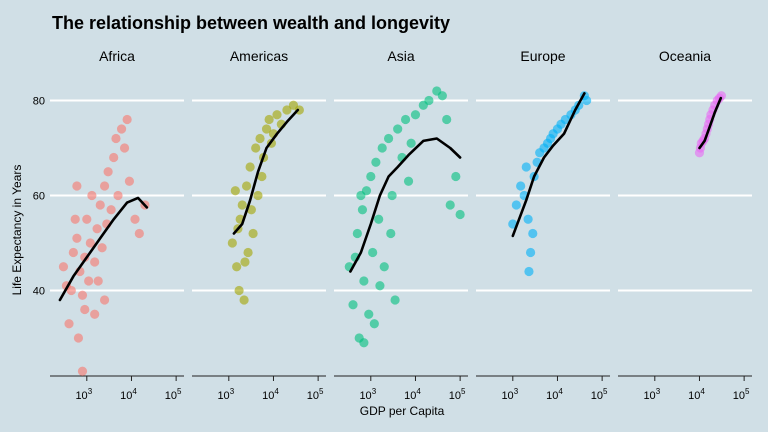 The height and width of the screenshot is (432, 768). I want to click on y-tick-label: 60, so click(39, 197).